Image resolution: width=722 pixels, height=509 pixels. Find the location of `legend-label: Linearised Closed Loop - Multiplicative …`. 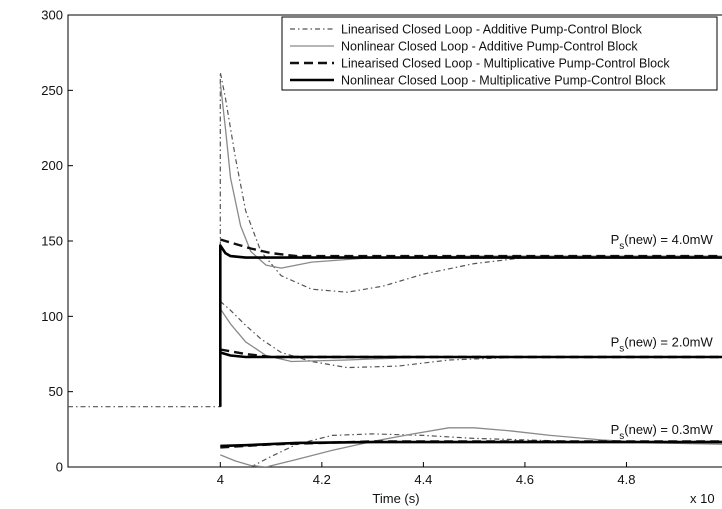

legend-label: Linearised Closed Loop - Multiplicative … is located at coordinates (505, 64).